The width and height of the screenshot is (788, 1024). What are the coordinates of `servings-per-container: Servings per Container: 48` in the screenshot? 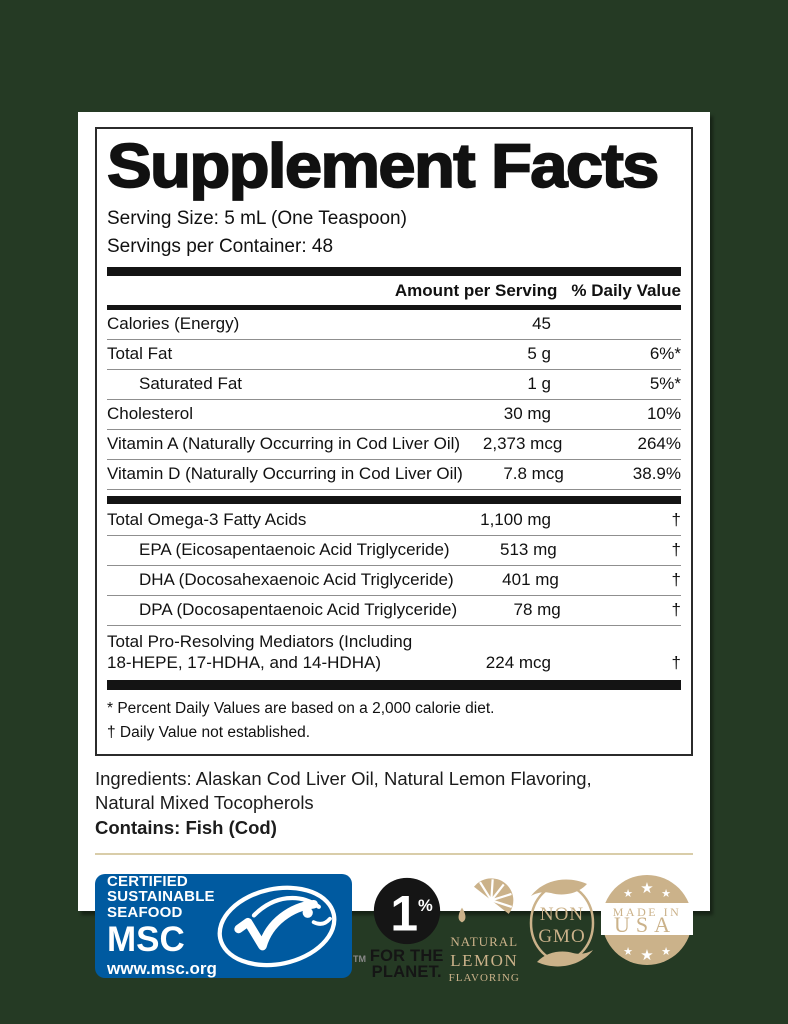 It's located at (220, 246).